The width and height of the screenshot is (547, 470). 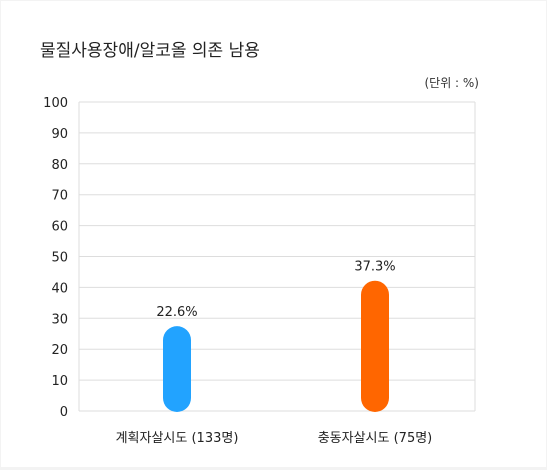 I want to click on x-category-label: 계획자살시도 (133명), so click(x=177, y=438).